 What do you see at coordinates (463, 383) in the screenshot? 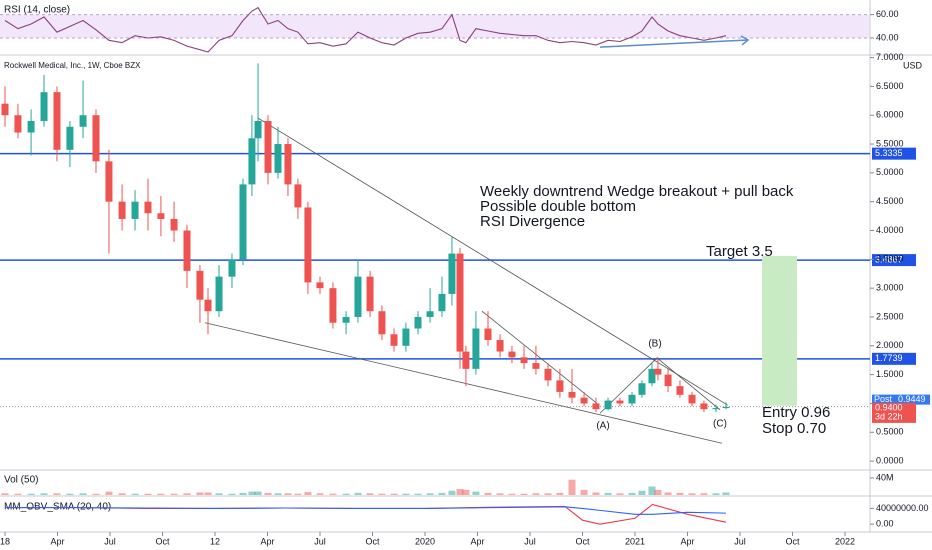
I see `trendline` at bounding box center [463, 383].